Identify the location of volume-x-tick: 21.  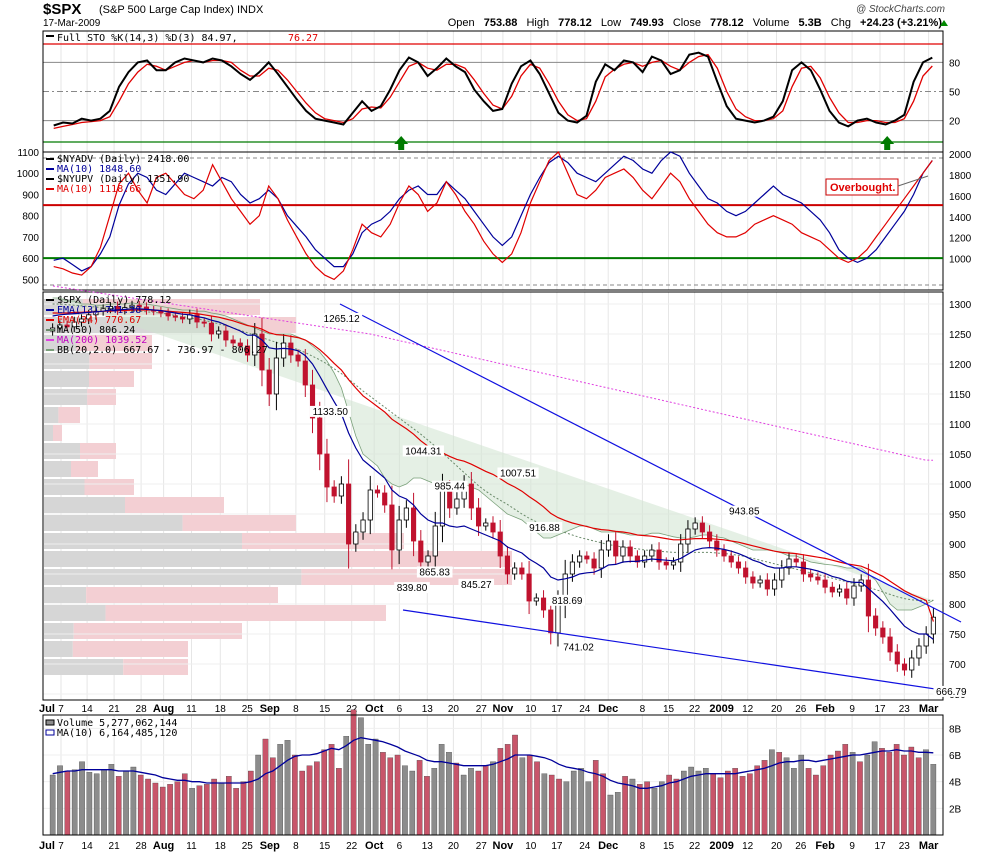
(115, 846).